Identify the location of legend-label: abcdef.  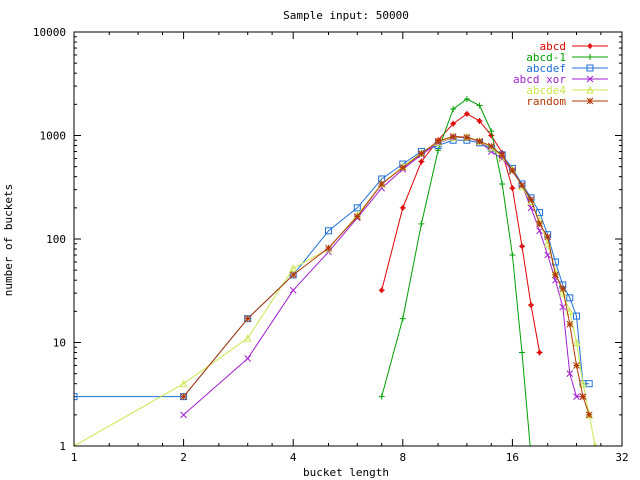
(546, 68).